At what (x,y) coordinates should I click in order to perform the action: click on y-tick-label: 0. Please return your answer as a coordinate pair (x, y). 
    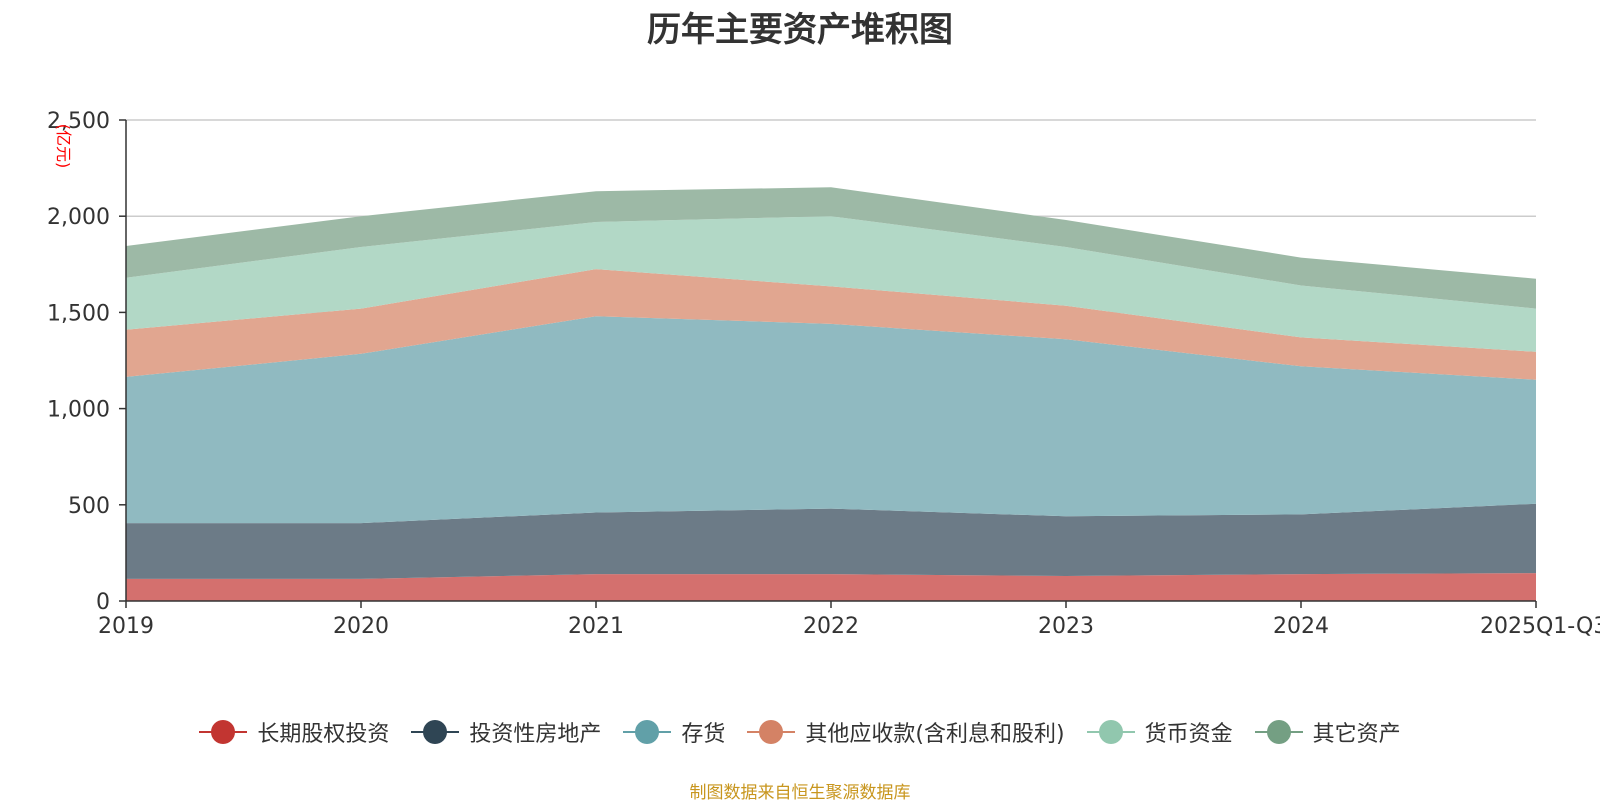
    Looking at the image, I should click on (103, 602).